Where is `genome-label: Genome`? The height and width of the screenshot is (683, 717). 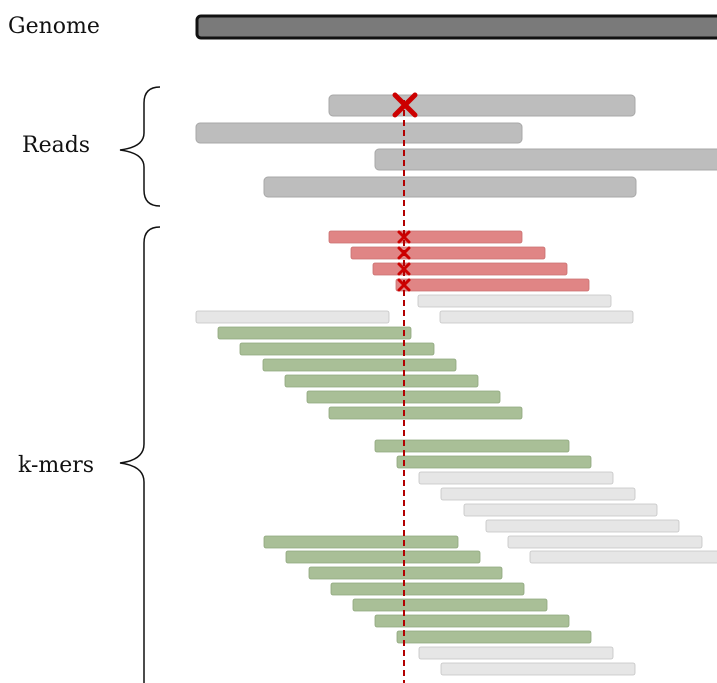
genome-label: Genome is located at coordinates (54, 26).